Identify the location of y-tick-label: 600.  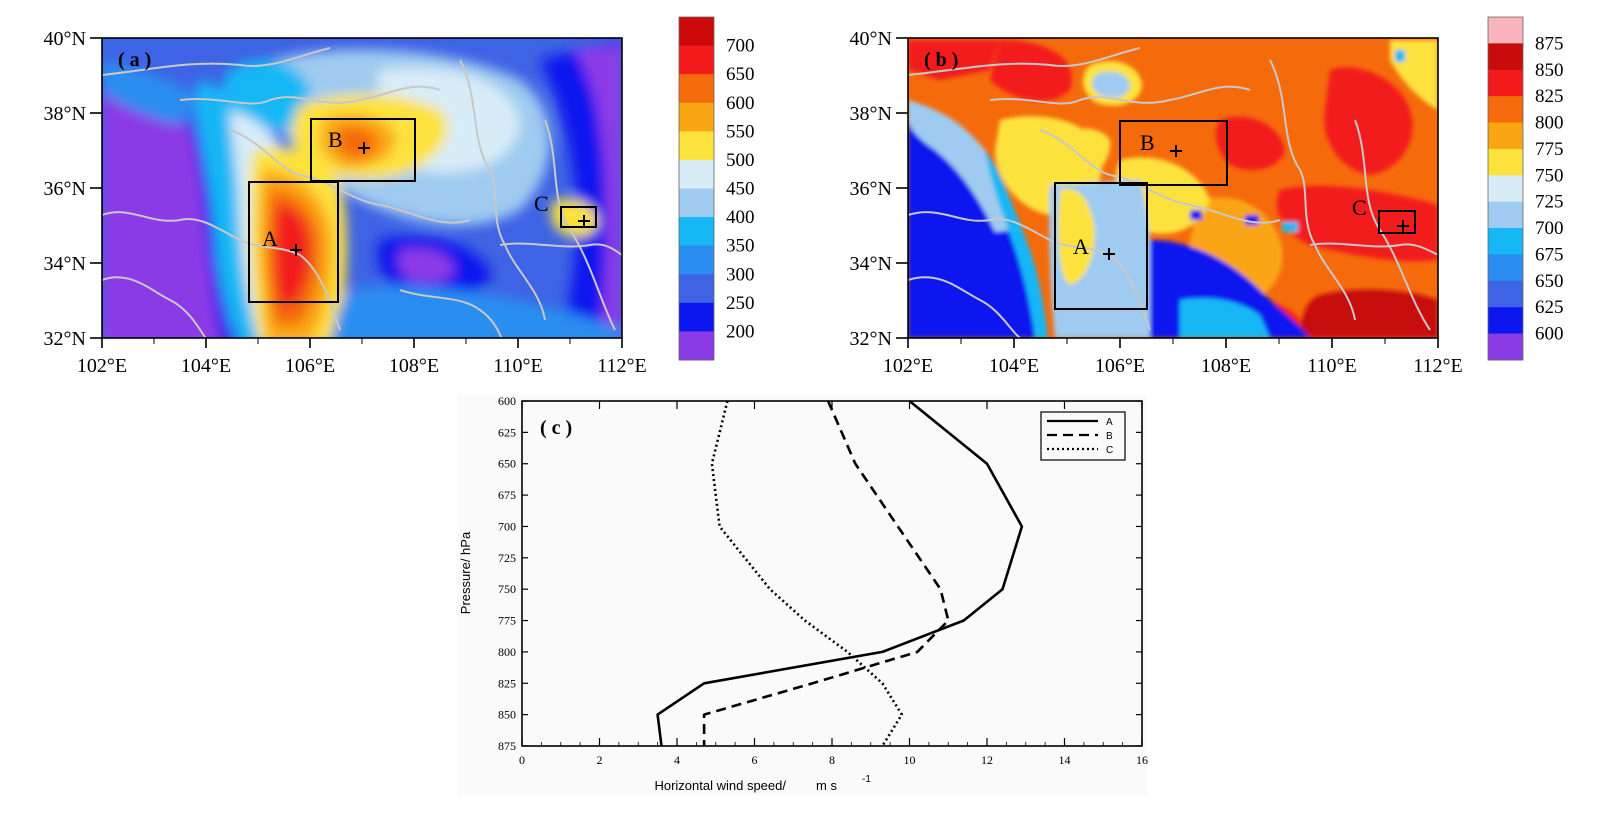
(507, 401).